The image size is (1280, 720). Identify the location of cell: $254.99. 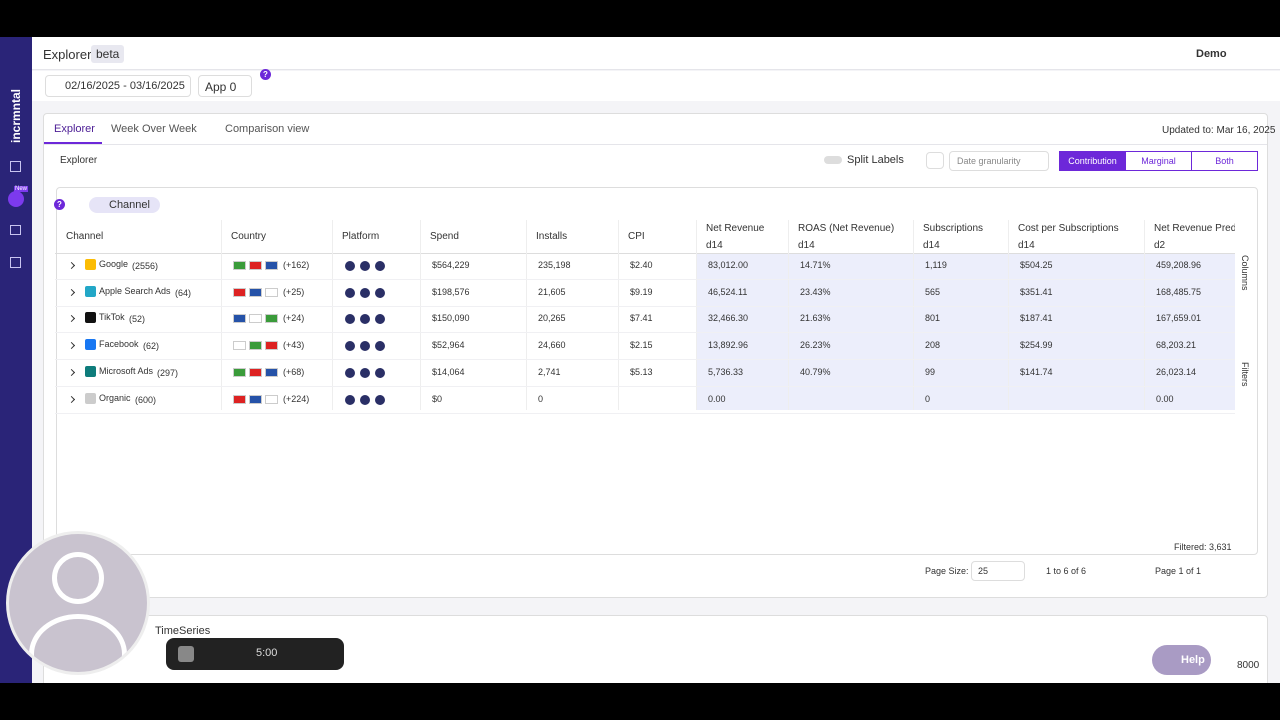
(1036, 345).